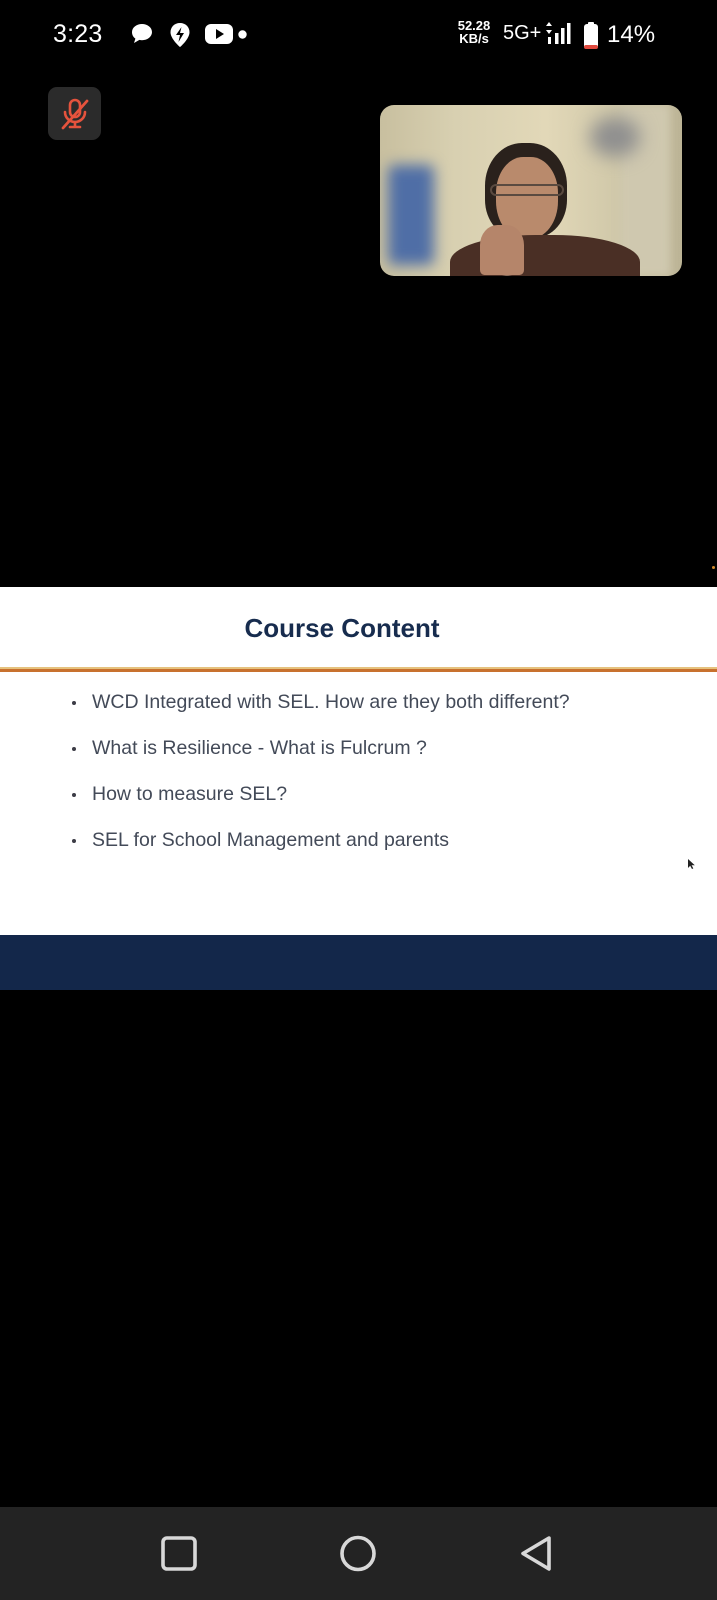 This screenshot has height=1600, width=717. Describe the element at coordinates (259, 748) in the screenshot. I see `slide-bullet-text: What is Resilience - What is Fulcrum ?` at that location.